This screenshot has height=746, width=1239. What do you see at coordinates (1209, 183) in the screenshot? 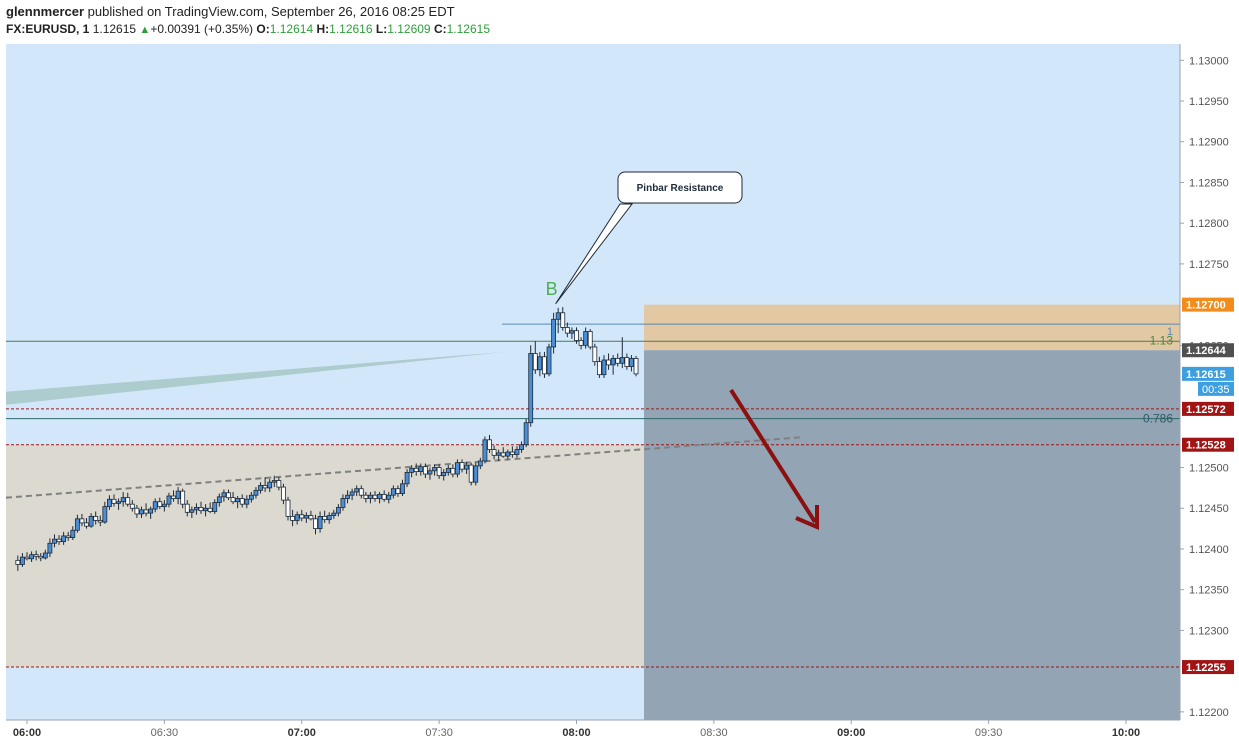
I see `price-tick-label: 1.12850` at bounding box center [1209, 183].